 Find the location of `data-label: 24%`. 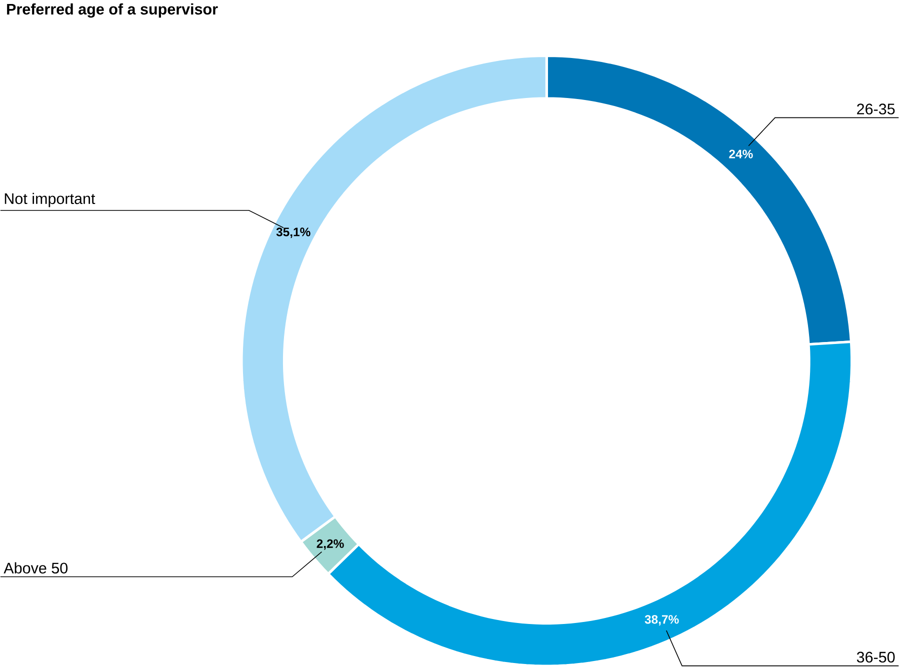

data-label: 24% is located at coordinates (741, 154).